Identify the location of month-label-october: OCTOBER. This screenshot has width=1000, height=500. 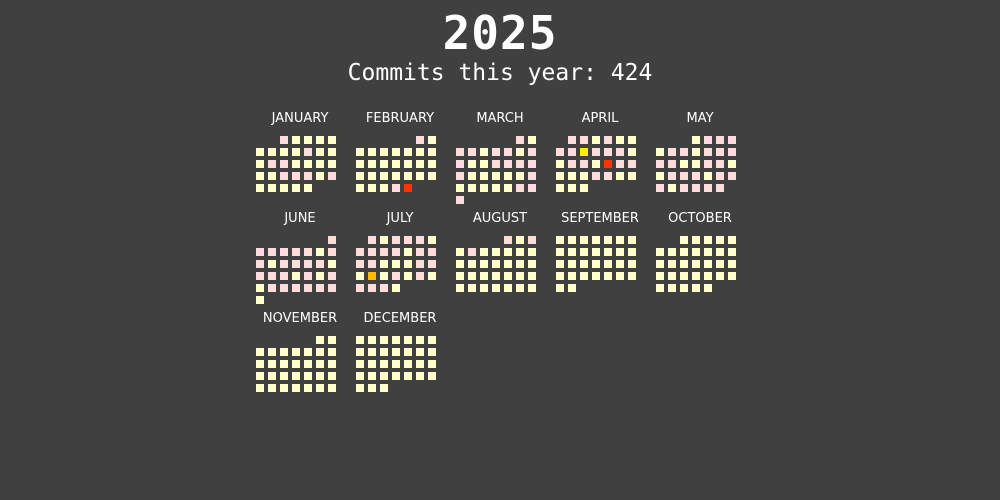
(700, 218).